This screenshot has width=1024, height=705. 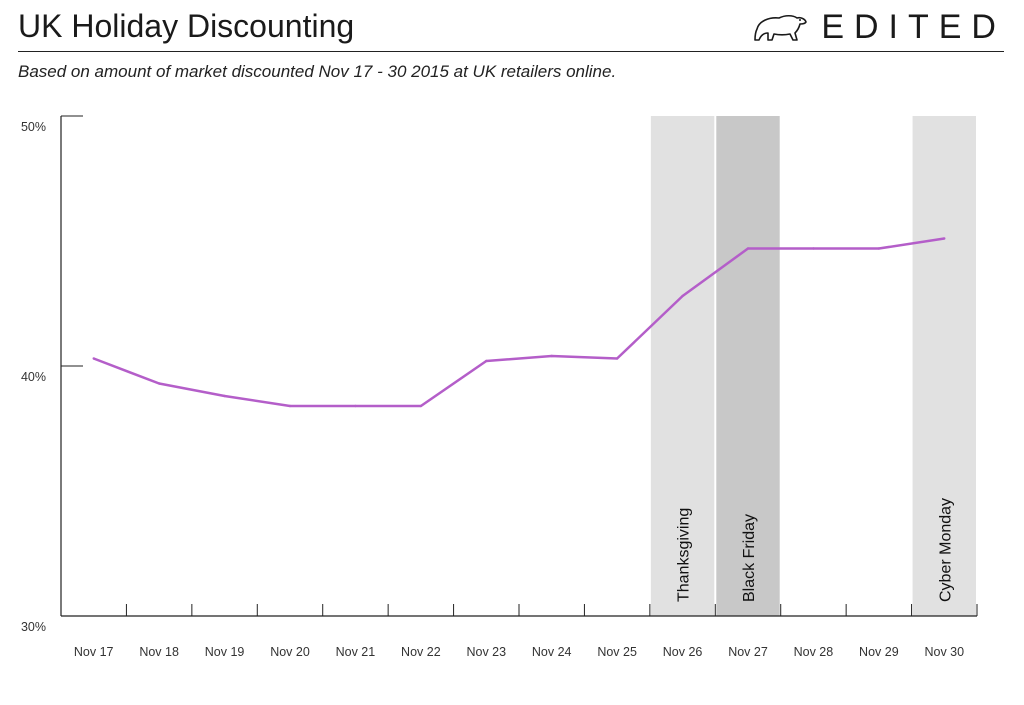 I want to click on brand-logo: EDITED, so click(x=879, y=27).